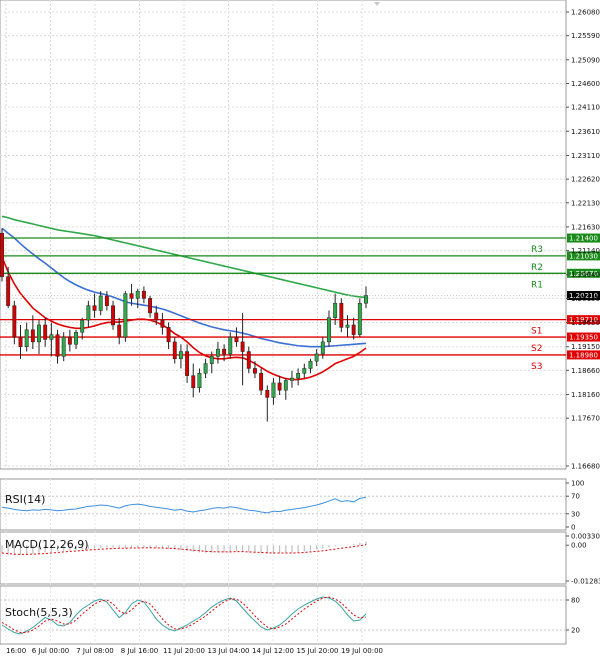  I want to click on price-tick-label: 1.22620, so click(585, 180).